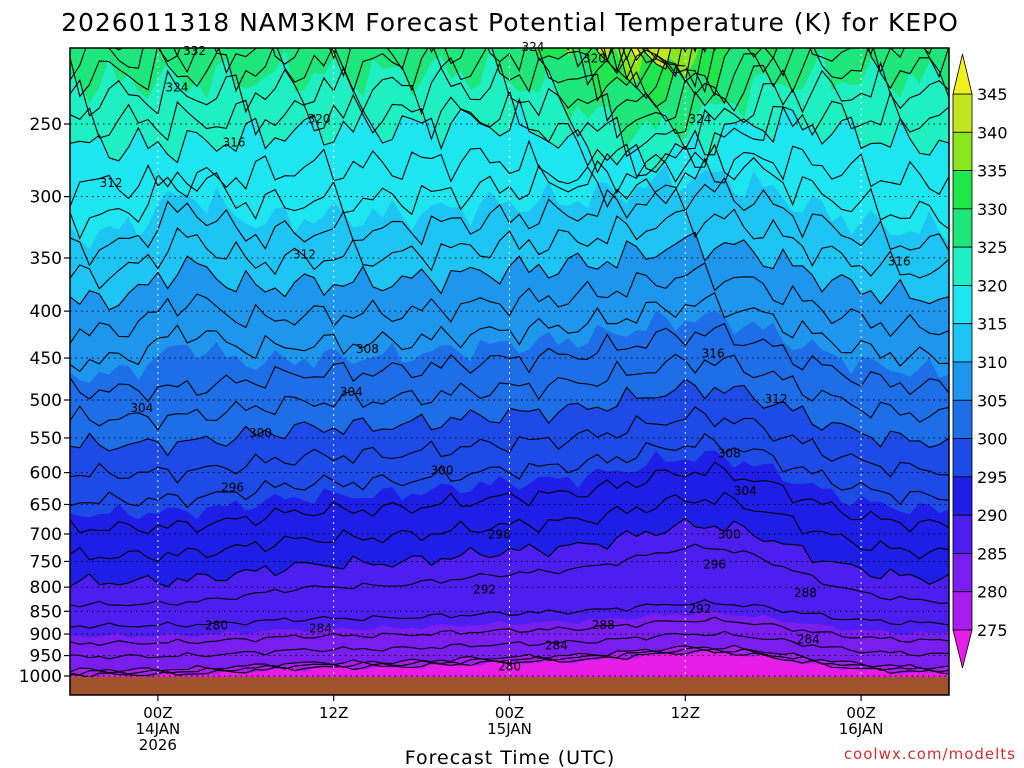  Describe the element at coordinates (46, 198) in the screenshot. I see `y-tick-label: 300` at that location.